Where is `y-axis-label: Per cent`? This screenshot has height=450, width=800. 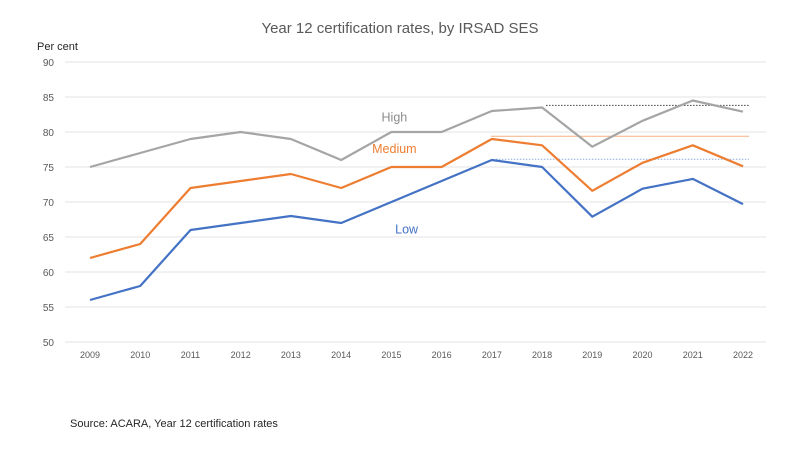 y-axis-label: Per cent is located at coordinates (57, 47).